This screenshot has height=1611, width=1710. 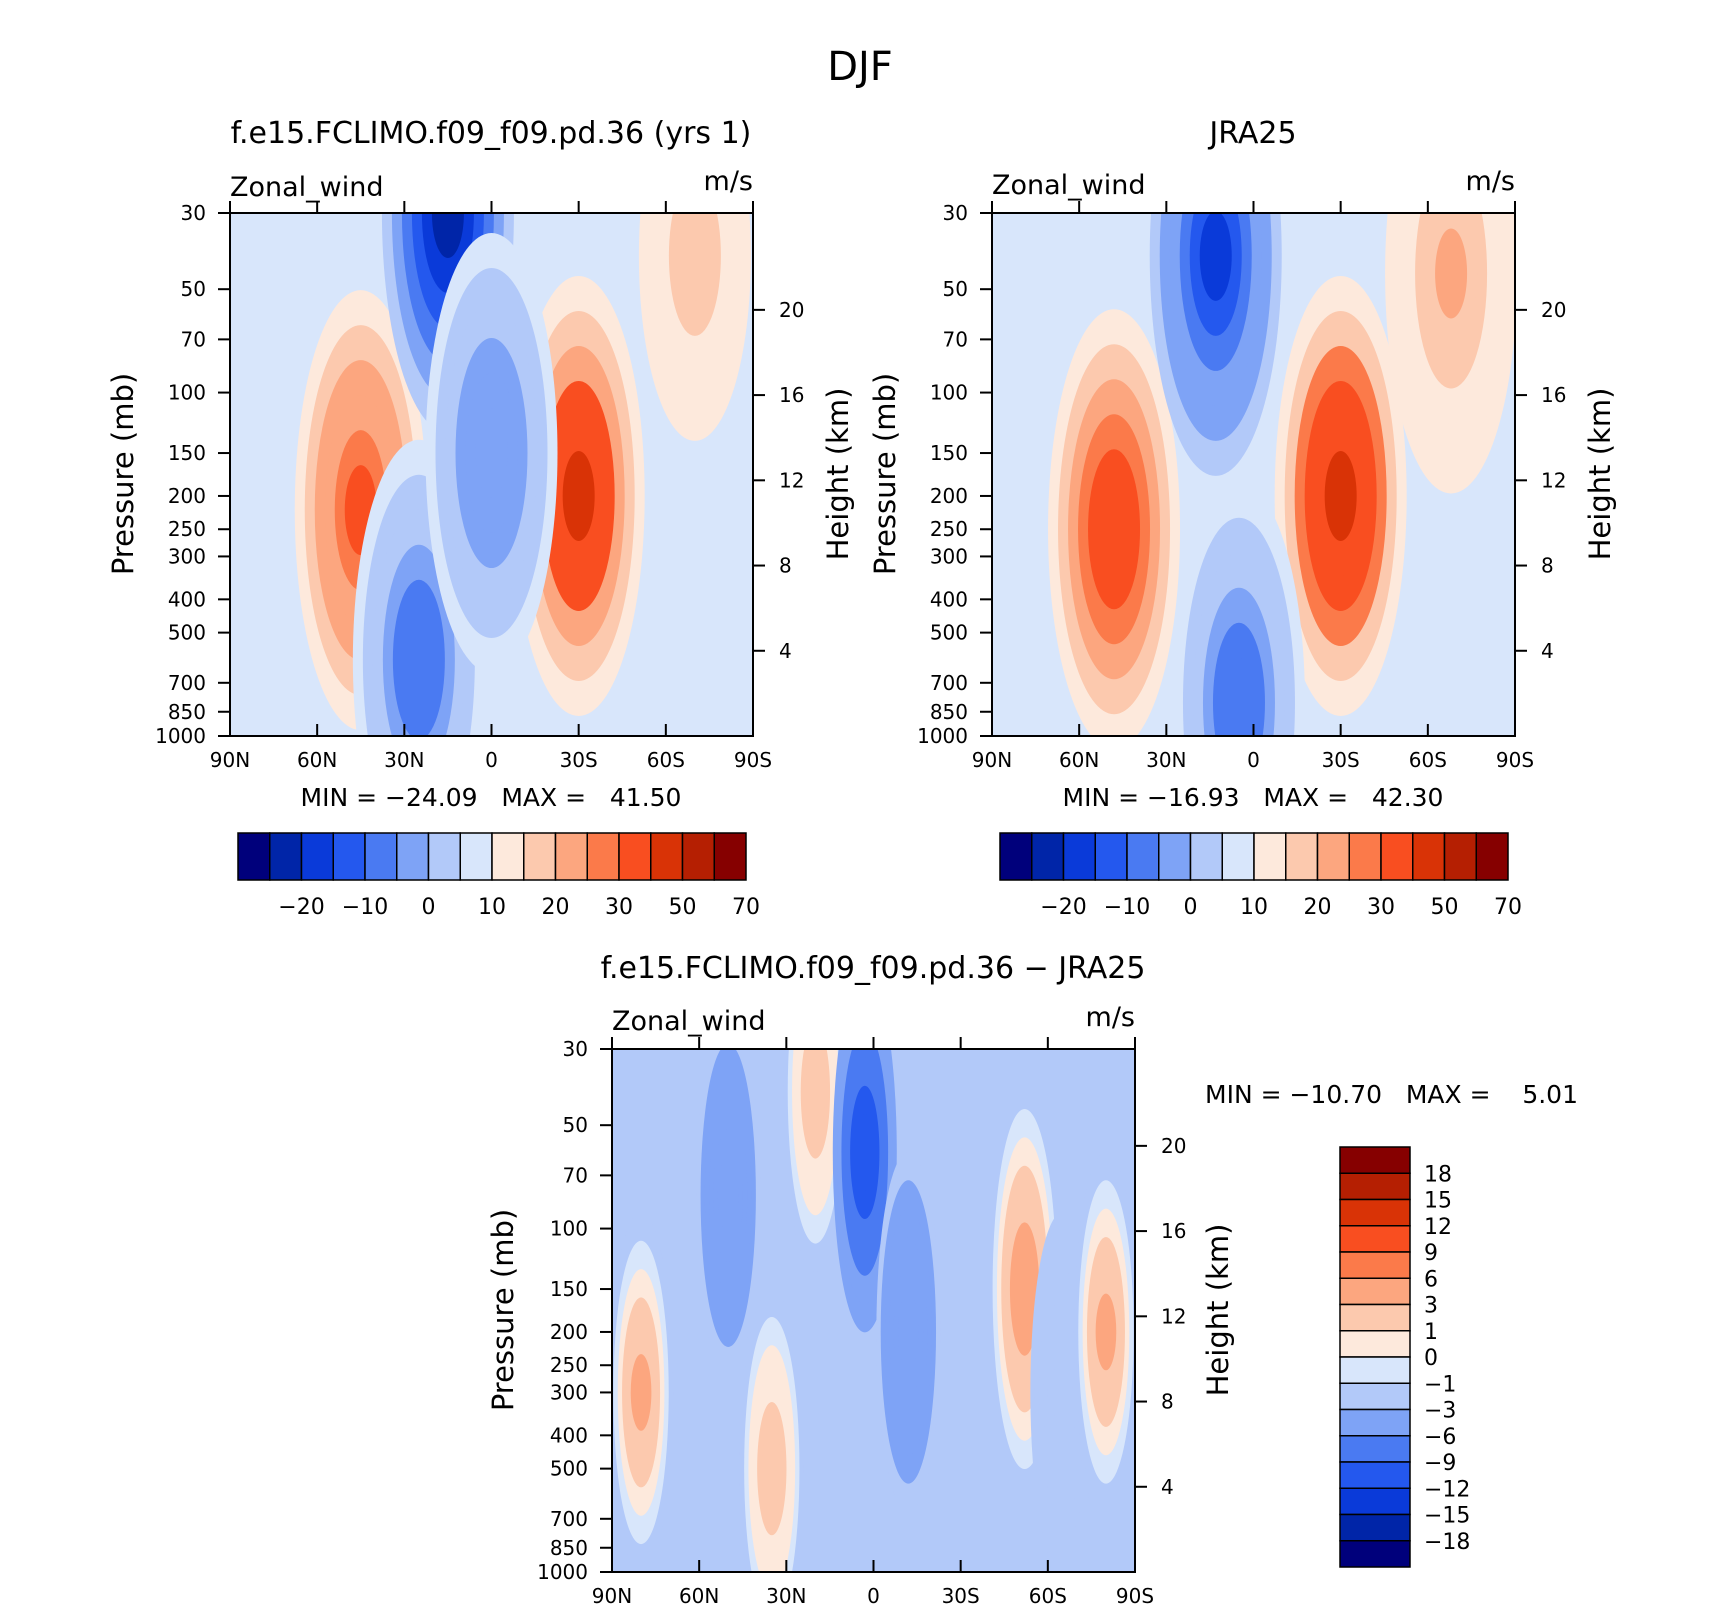 What do you see at coordinates (317, 760) in the screenshot?
I see `x-tick-label: 60N` at bounding box center [317, 760].